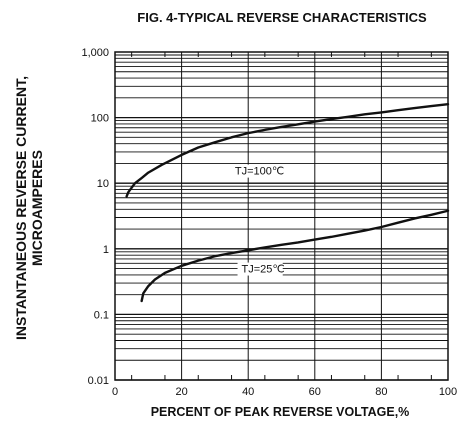 The width and height of the screenshot is (476, 436). What do you see at coordinates (248, 392) in the screenshot?
I see `x-tick-label: 40` at bounding box center [248, 392].